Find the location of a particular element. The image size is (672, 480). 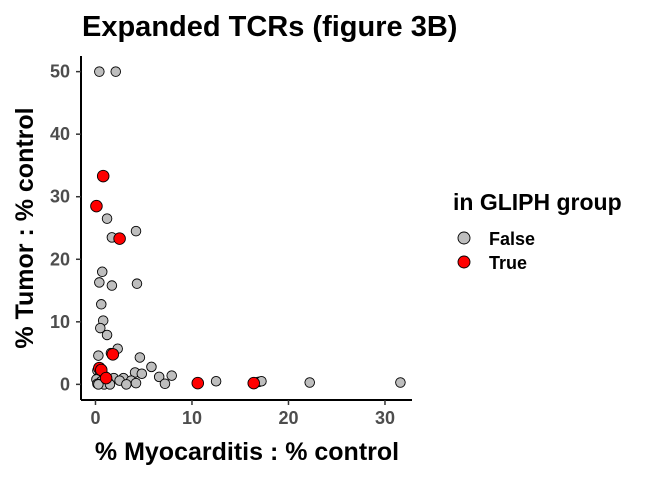

y-ticks: 0 10 20 30 40 50 is located at coordinates (65, 228).